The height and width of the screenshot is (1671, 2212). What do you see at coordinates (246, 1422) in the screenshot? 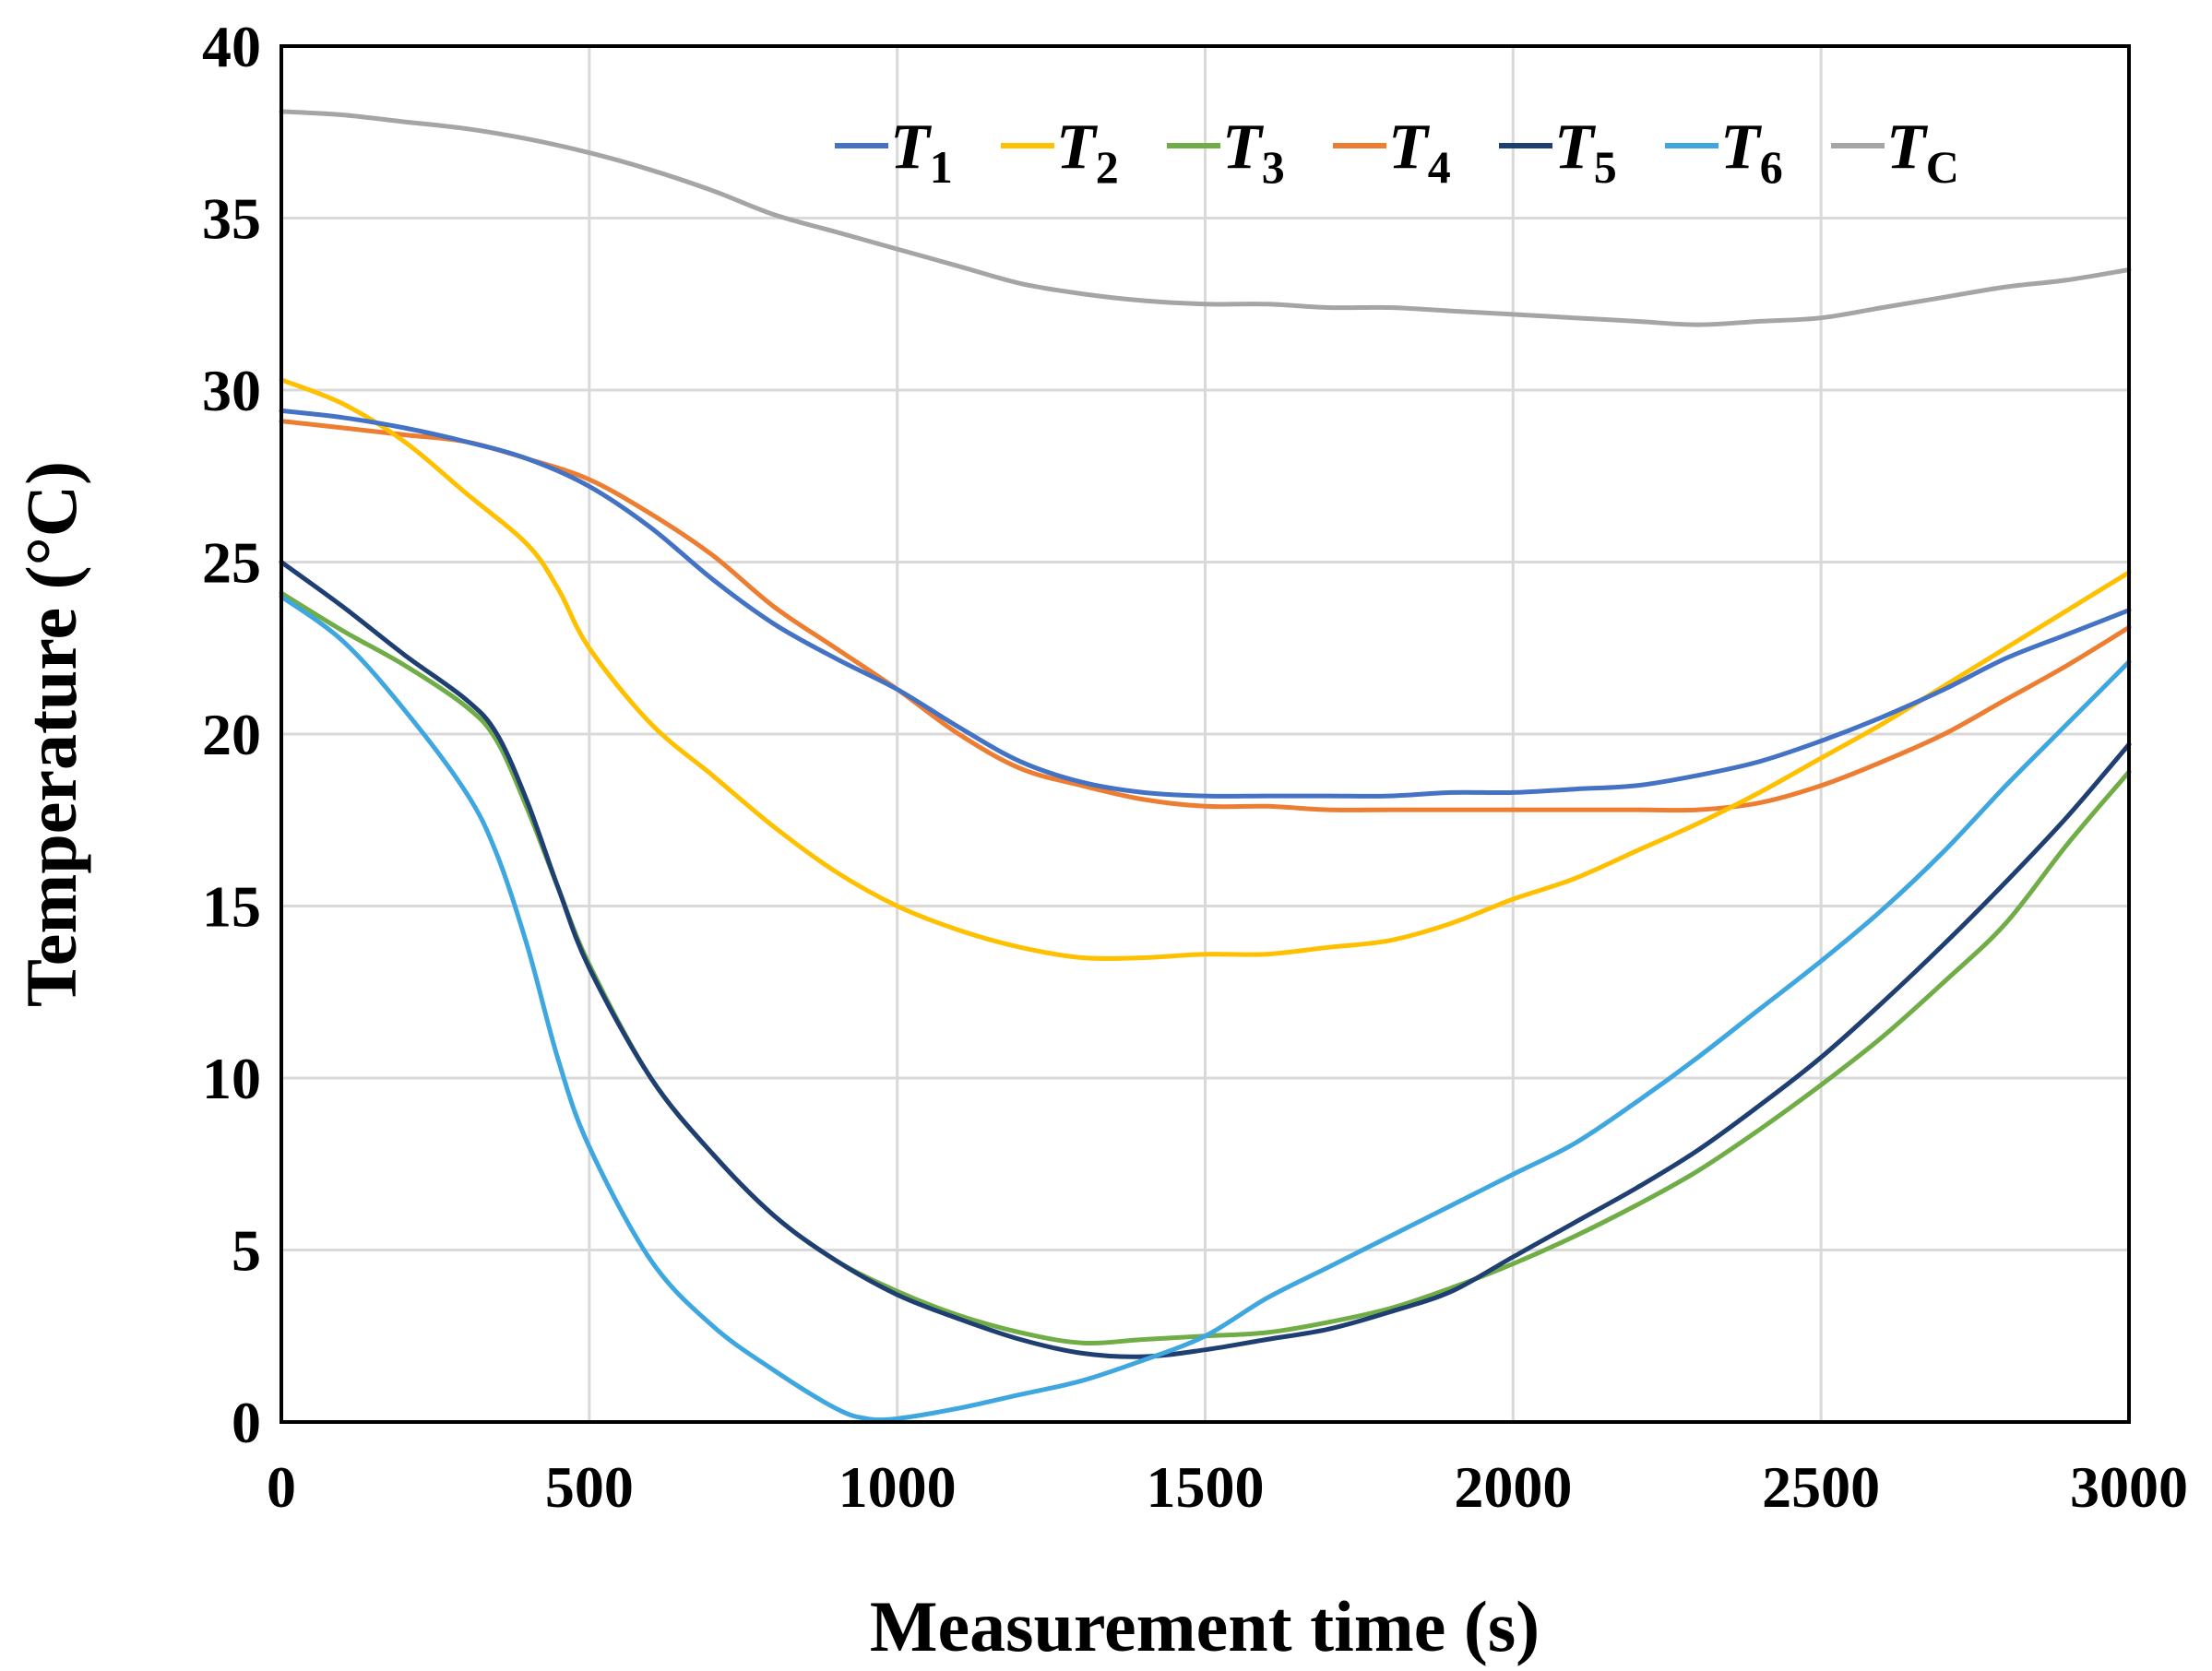
I see `y-tick-label: 0` at bounding box center [246, 1422].